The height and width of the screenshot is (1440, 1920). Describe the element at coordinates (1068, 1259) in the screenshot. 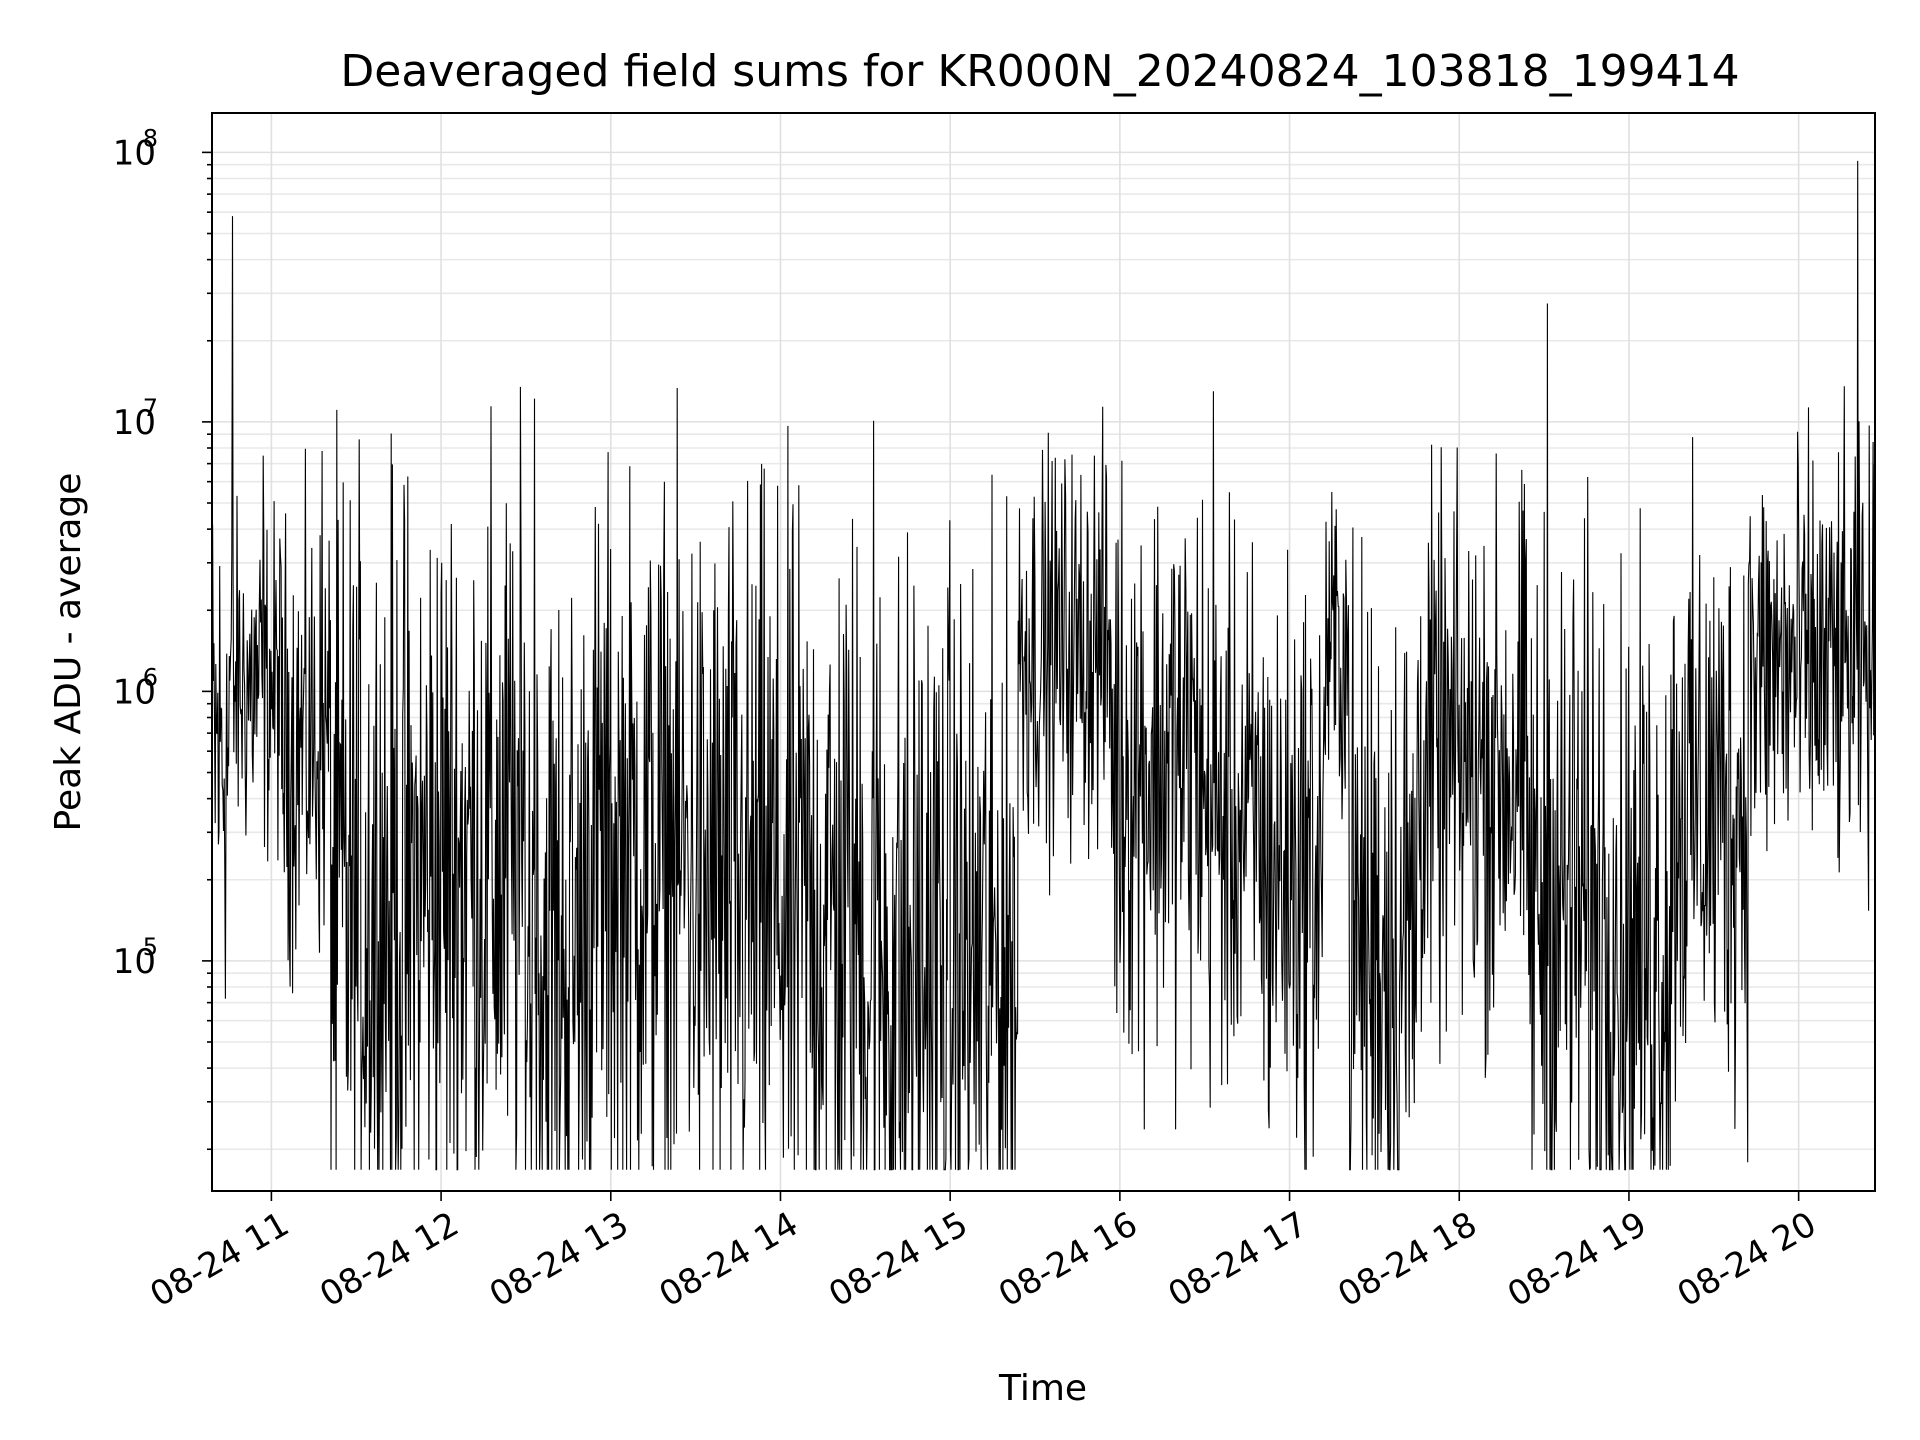

I see `x-tick-label: 08-24 16` at that location.